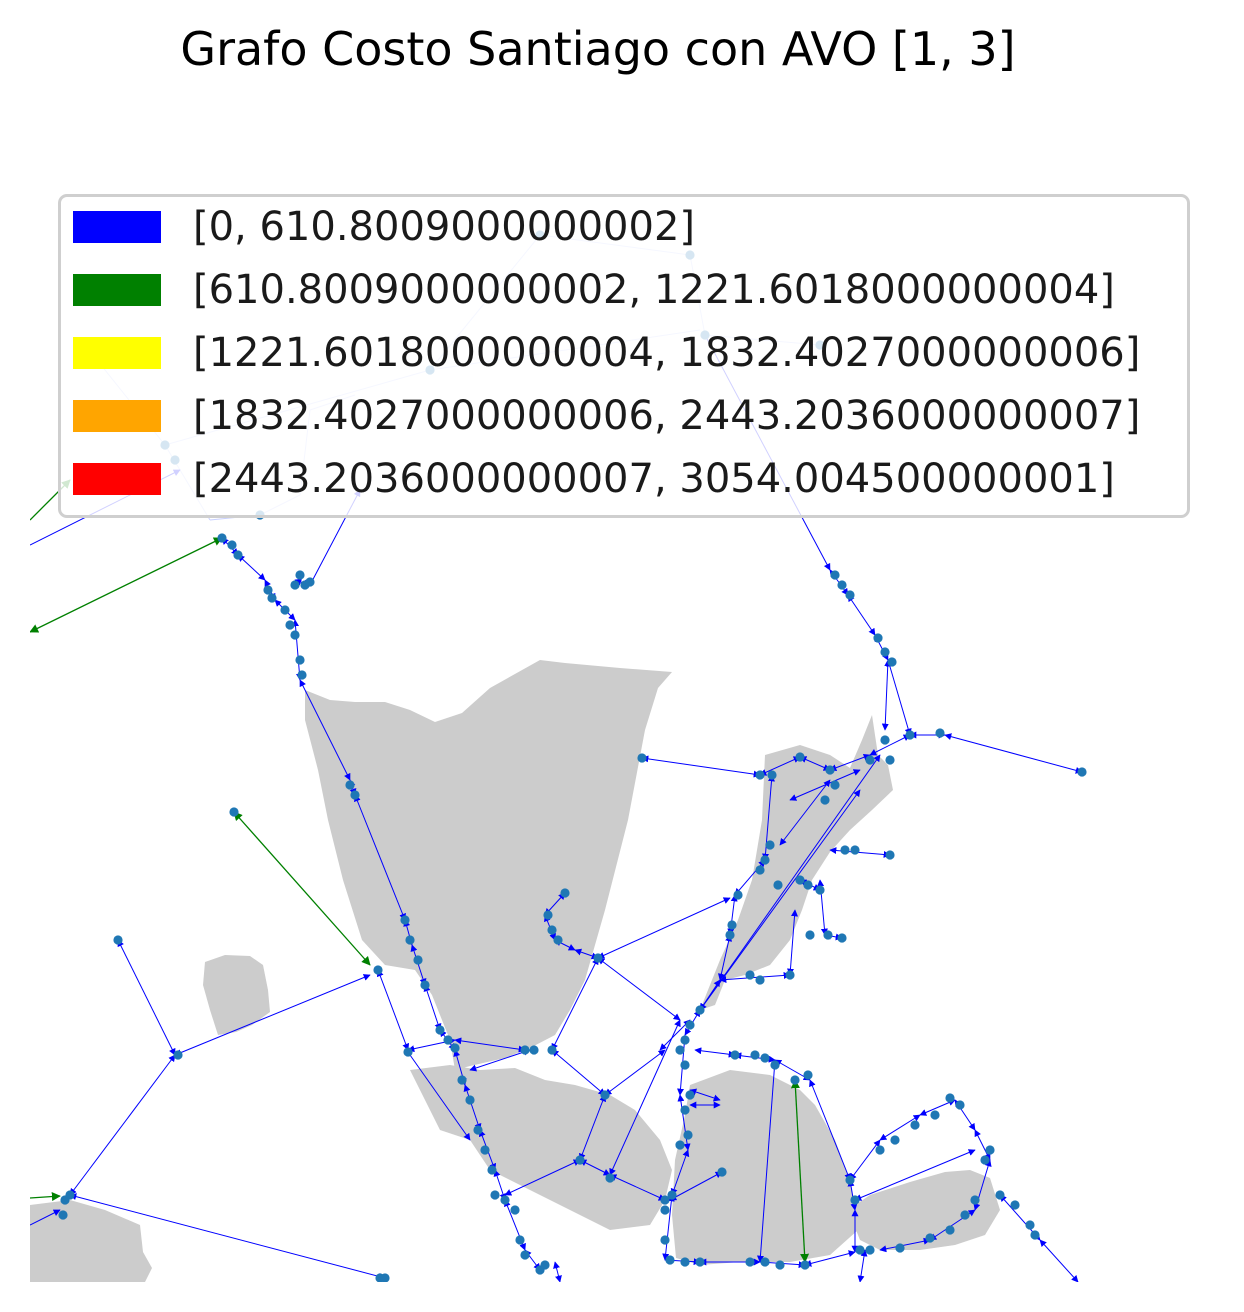 This screenshot has width=1244, height=1312. I want to click on legend-entry-4: [1832.4027000000006, 2443.2036000000007], so click(606, 416).